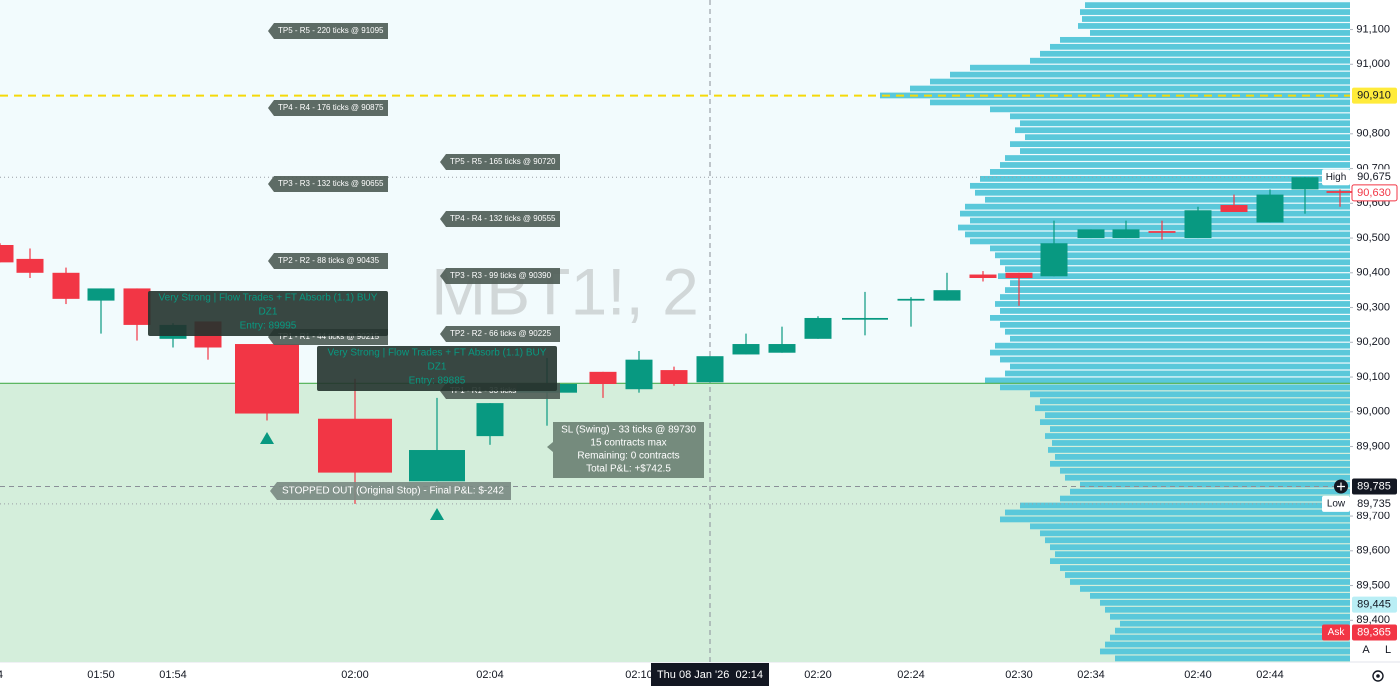 The width and height of the screenshot is (1400, 691). What do you see at coordinates (911, 675) in the screenshot?
I see `x-tick-label: 02:24` at bounding box center [911, 675].